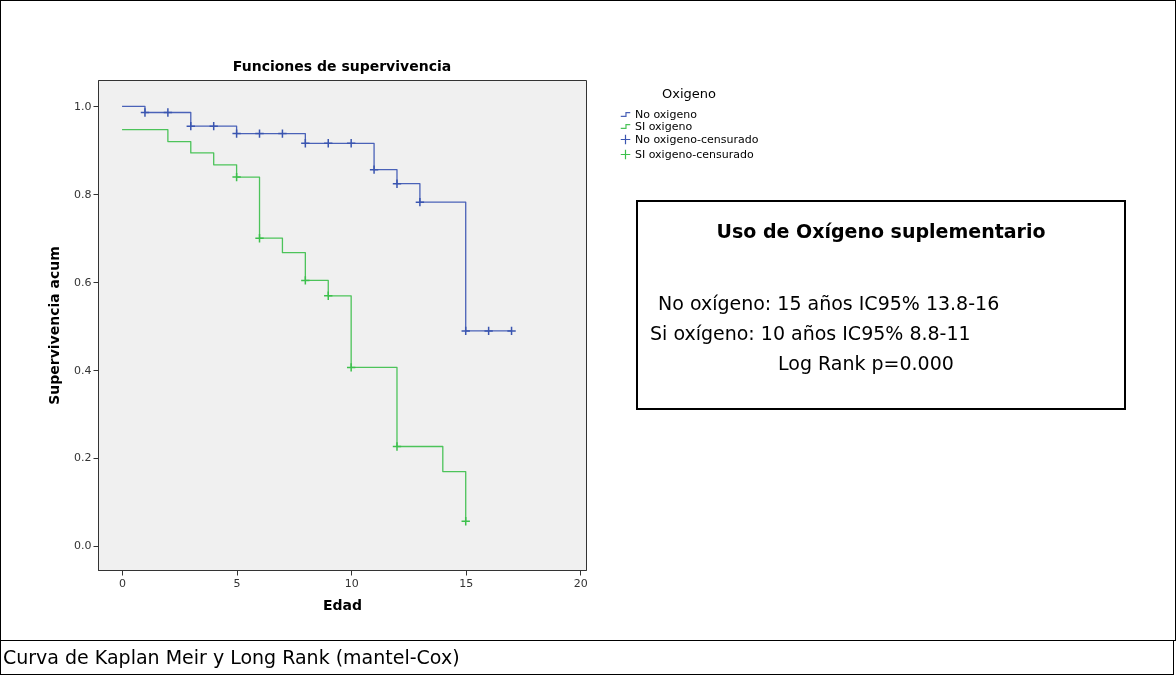  I want to click on x-tick-label: 5, so click(237, 583).